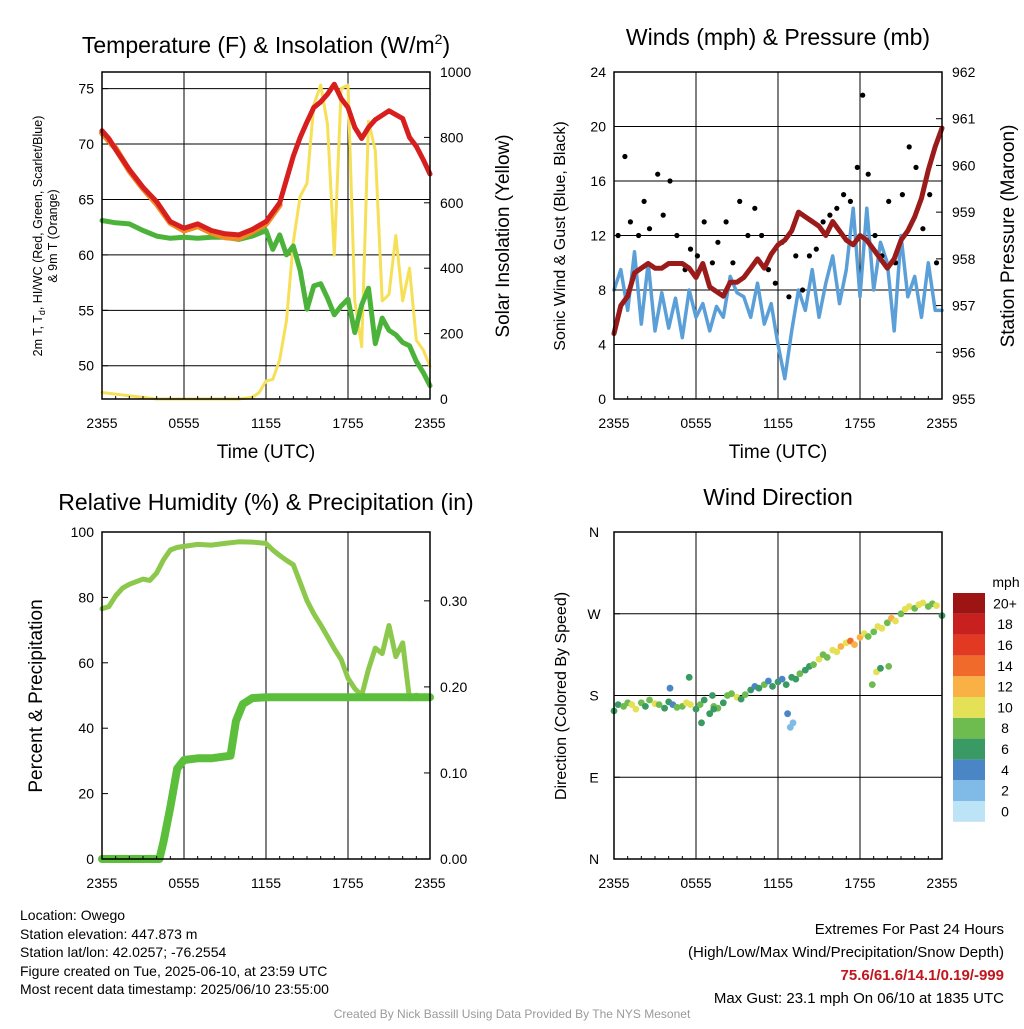  What do you see at coordinates (266, 423) in the screenshot?
I see `temperature-xtick-label: 1155` at bounding box center [266, 423].